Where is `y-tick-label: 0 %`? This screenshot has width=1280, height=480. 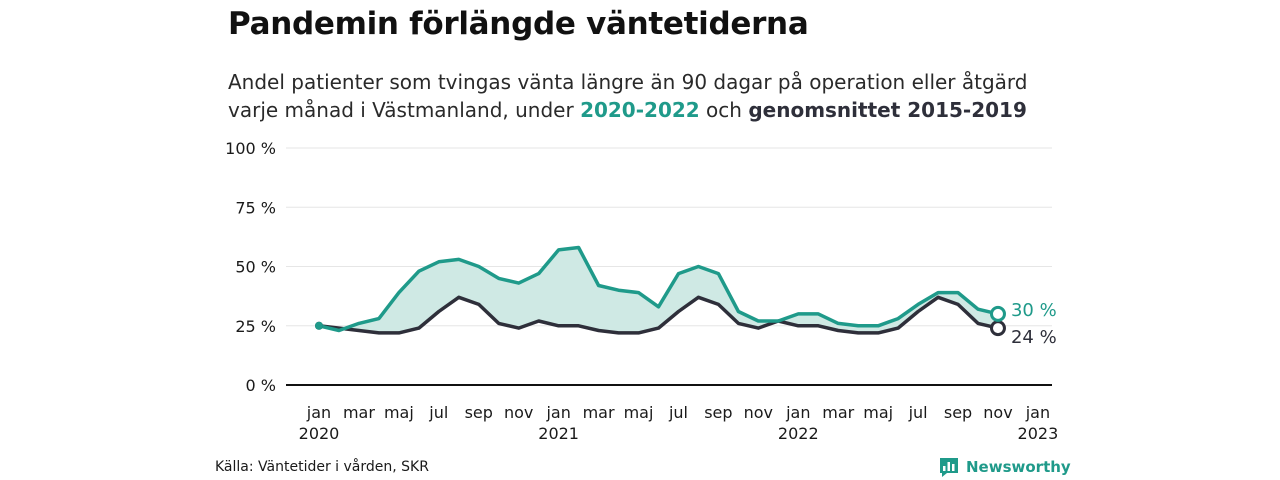 y-tick-label: 0 % is located at coordinates (261, 385).